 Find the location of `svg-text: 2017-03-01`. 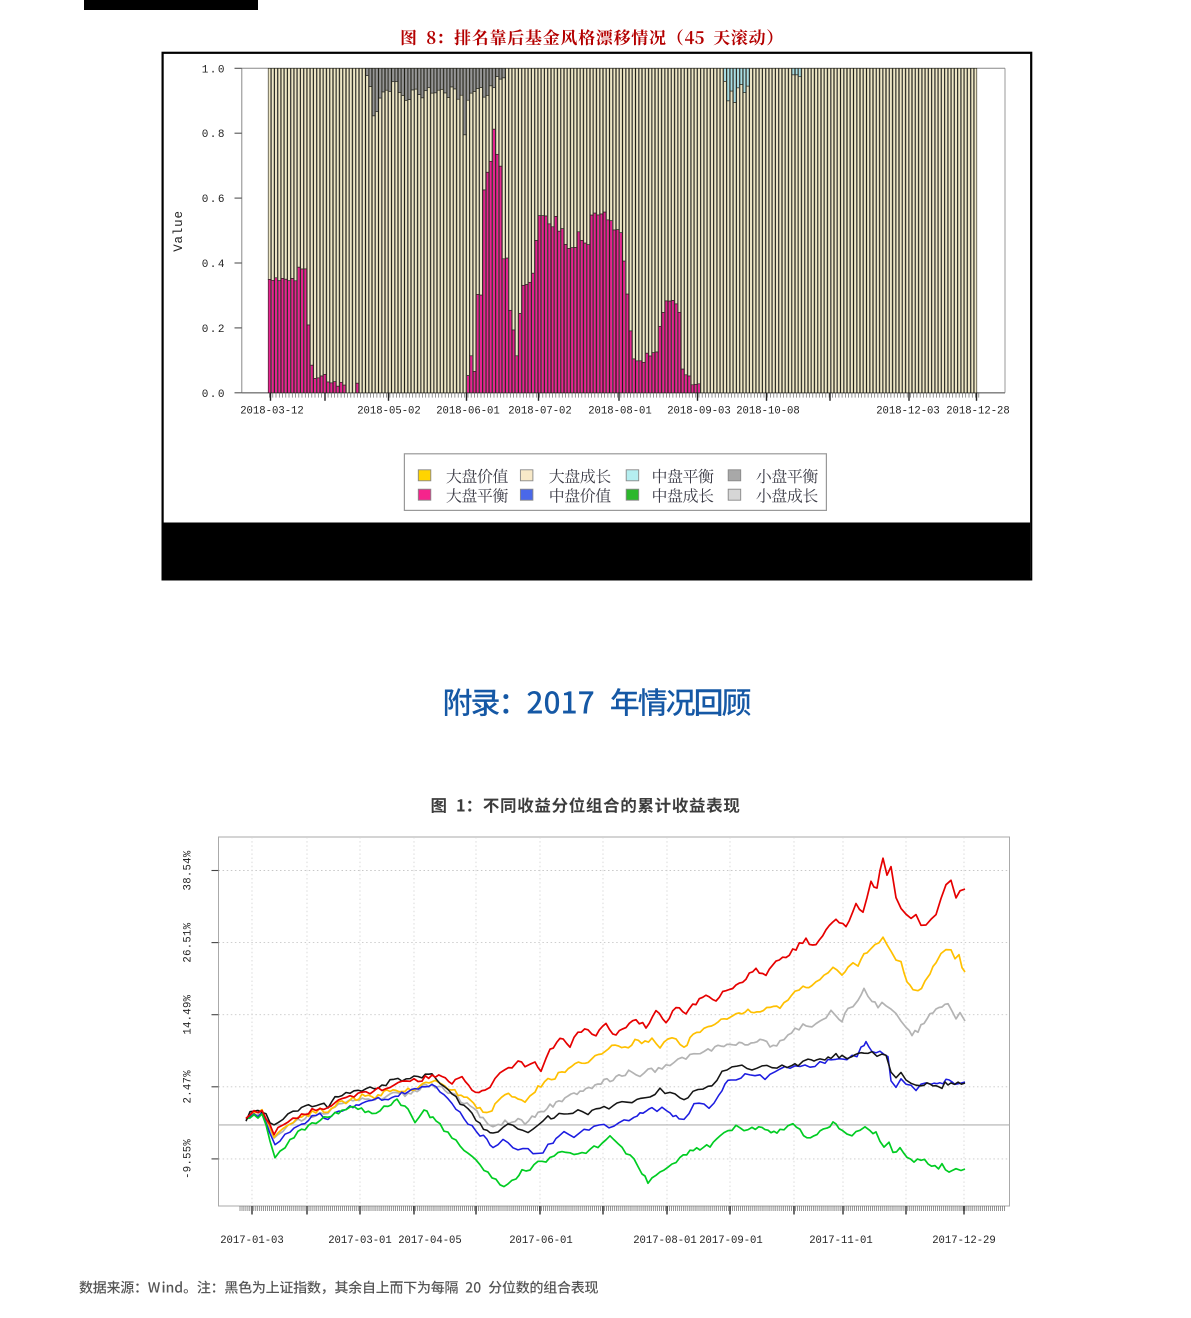

svg-text: 2017-03-01 is located at coordinates (360, 1241).